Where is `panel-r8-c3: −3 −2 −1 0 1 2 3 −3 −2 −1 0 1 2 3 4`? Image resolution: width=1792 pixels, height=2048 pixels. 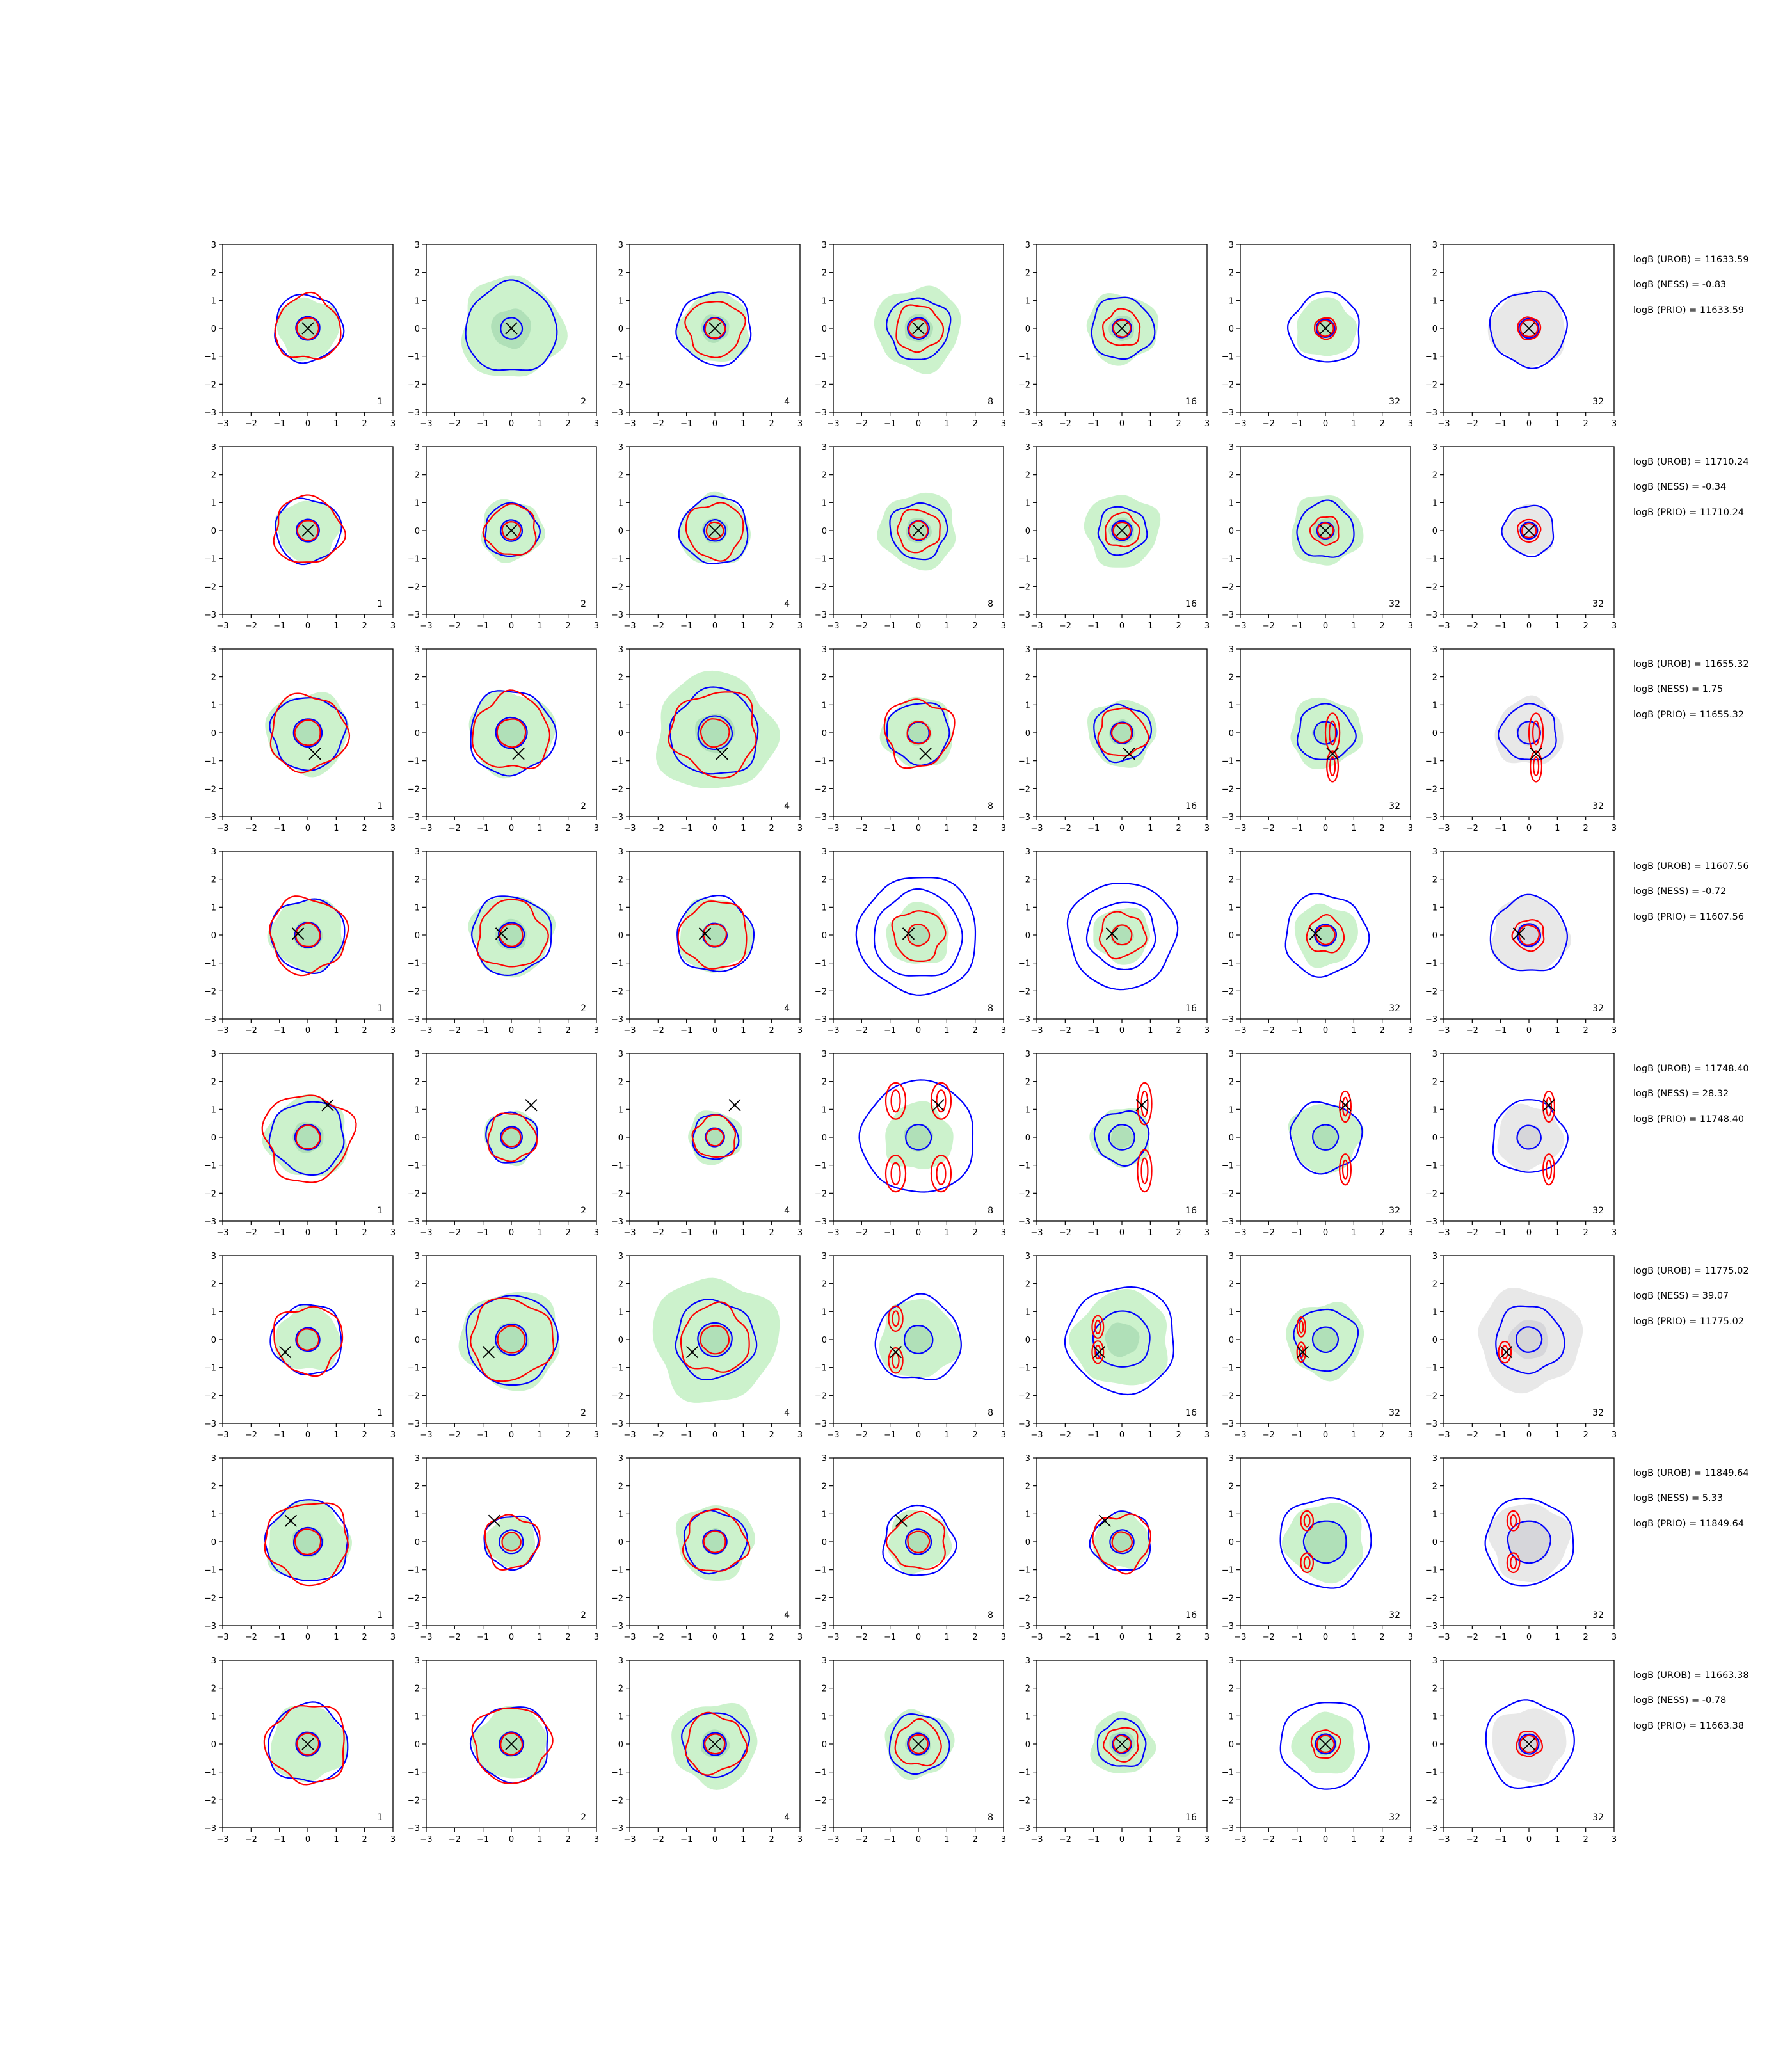
panel-r8-c3: −3 −2 −1 0 1 2 3 −3 −2 −1 0 1 2 3 4 is located at coordinates (707, 1750).